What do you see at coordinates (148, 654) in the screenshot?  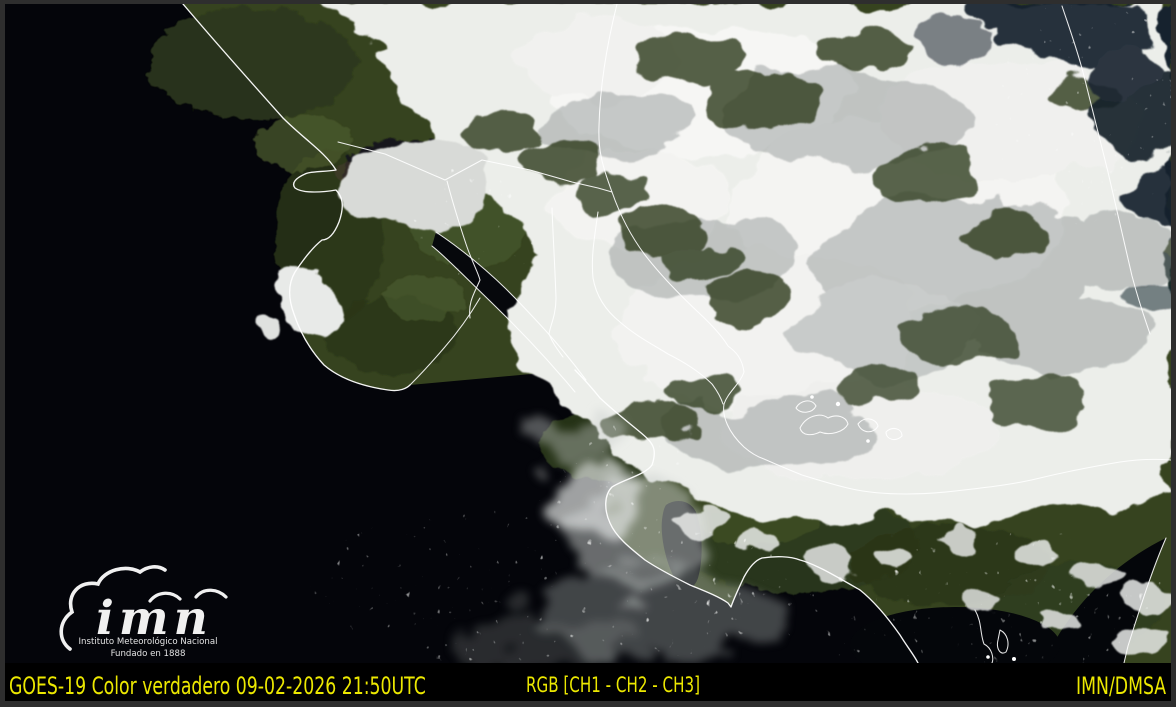 I see `imn-logo-caption-2: Fundado en 1888` at bounding box center [148, 654].